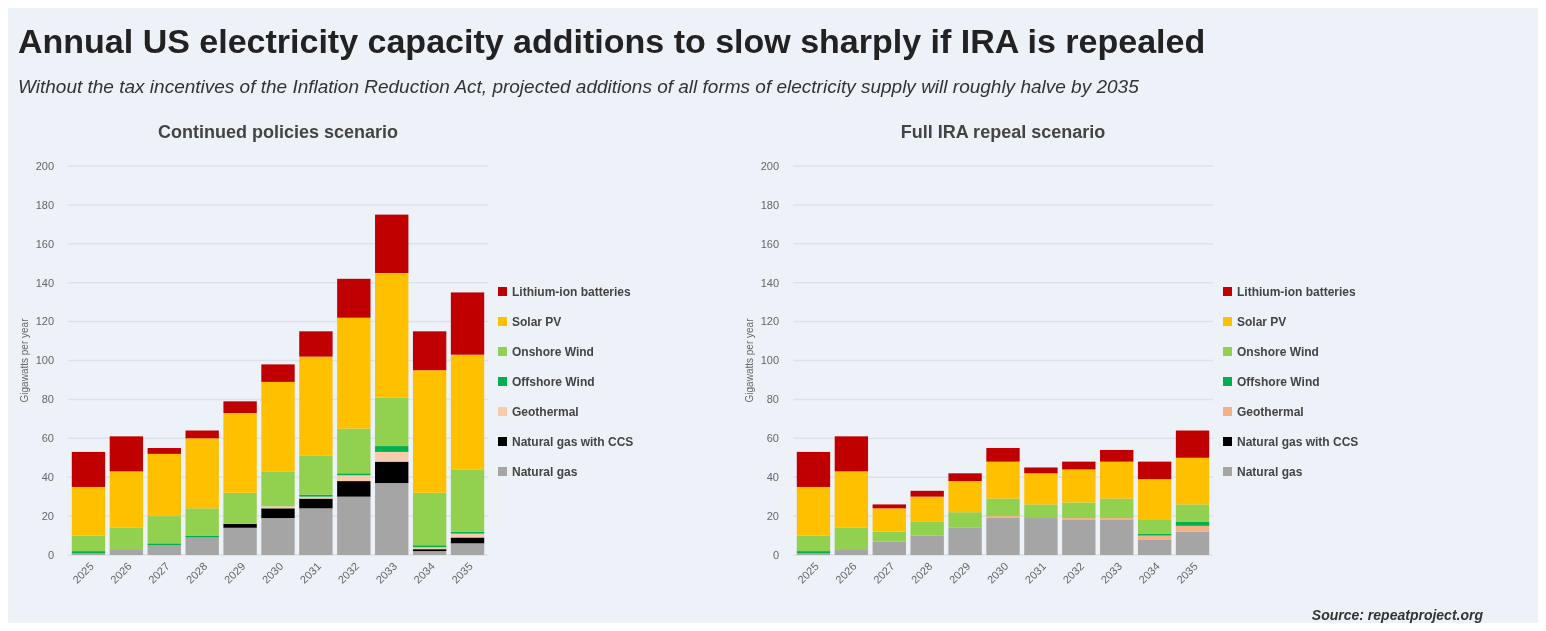 Image resolution: width=1546 pixels, height=631 pixels. What do you see at coordinates (47, 399) in the screenshot?
I see `y-tick-label: 80` at bounding box center [47, 399].